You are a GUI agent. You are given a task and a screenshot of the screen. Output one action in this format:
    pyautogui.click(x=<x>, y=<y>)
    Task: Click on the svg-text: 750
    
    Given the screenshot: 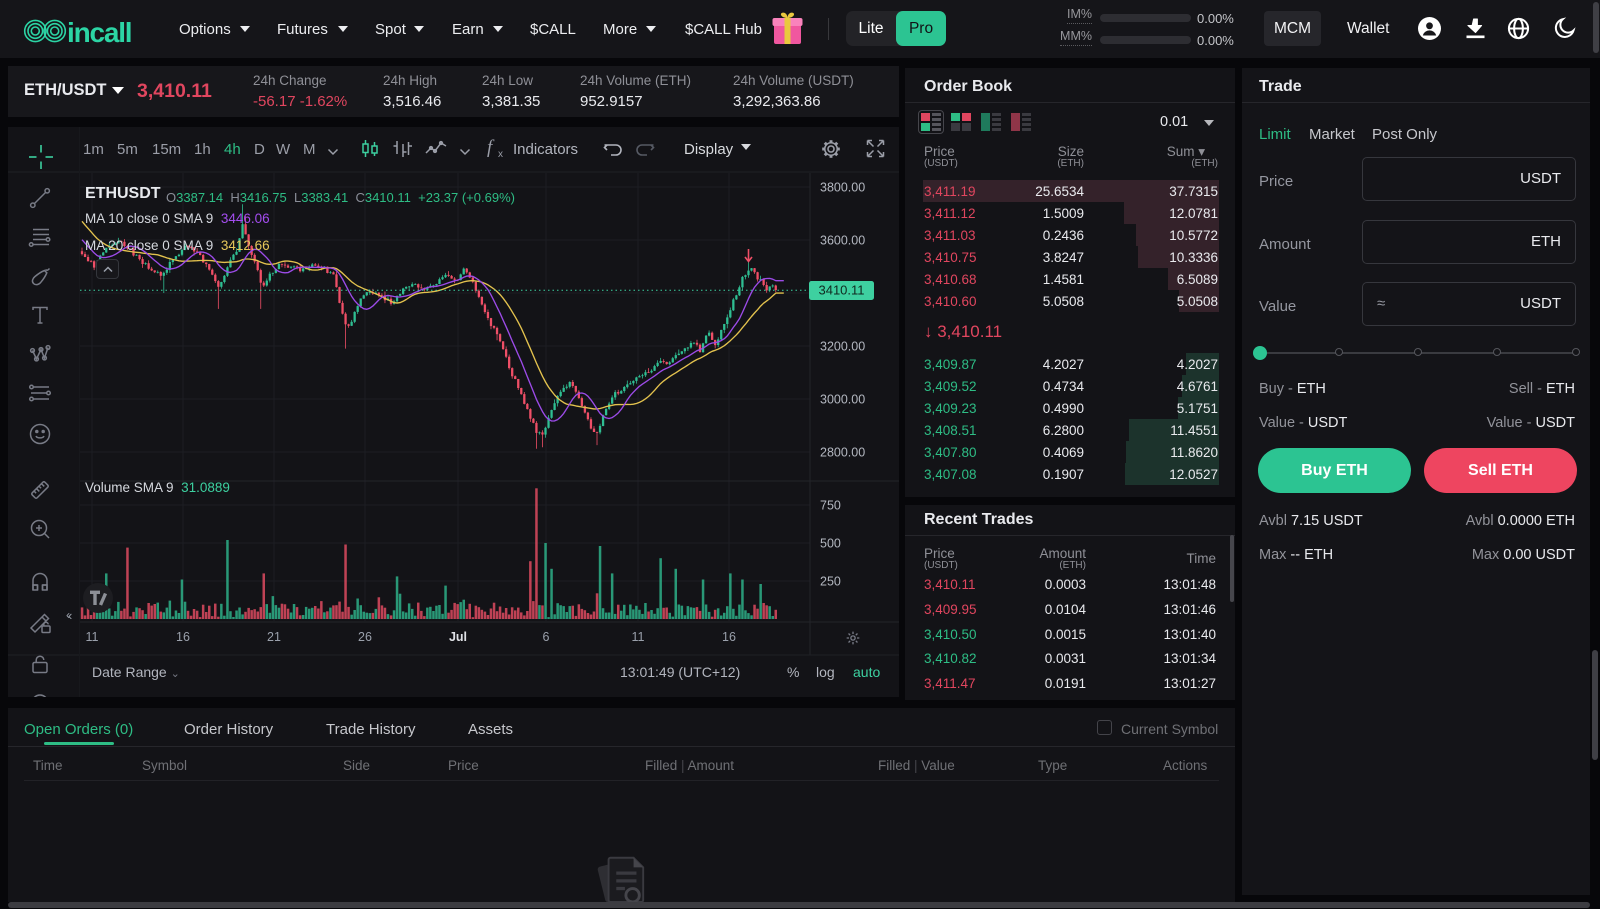 What is the action you would take?
    pyautogui.click(x=830, y=506)
    